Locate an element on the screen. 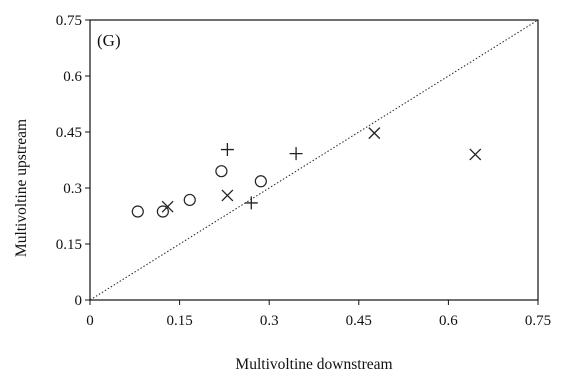 The width and height of the screenshot is (562, 376). panel-label: (G) is located at coordinates (109, 40).